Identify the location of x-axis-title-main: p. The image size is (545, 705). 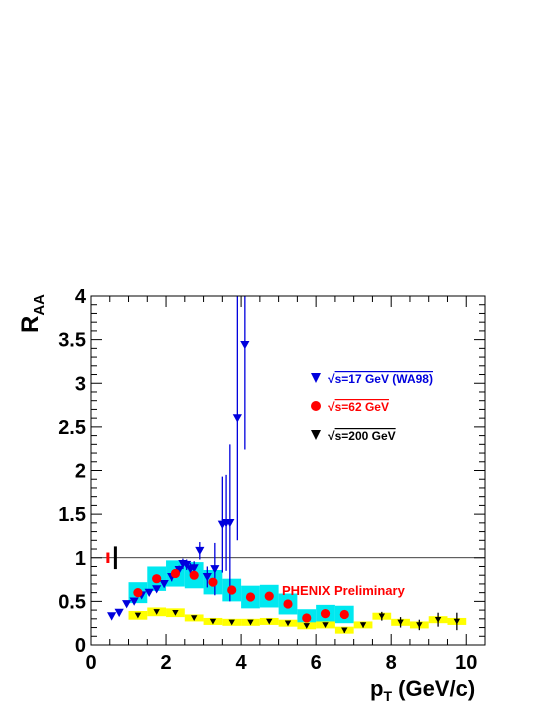
(376, 688).